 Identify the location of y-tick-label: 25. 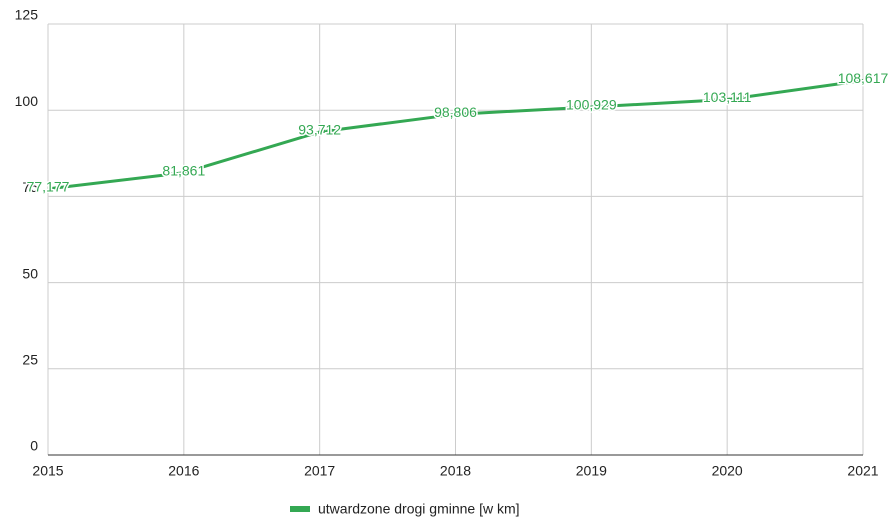
(30, 360).